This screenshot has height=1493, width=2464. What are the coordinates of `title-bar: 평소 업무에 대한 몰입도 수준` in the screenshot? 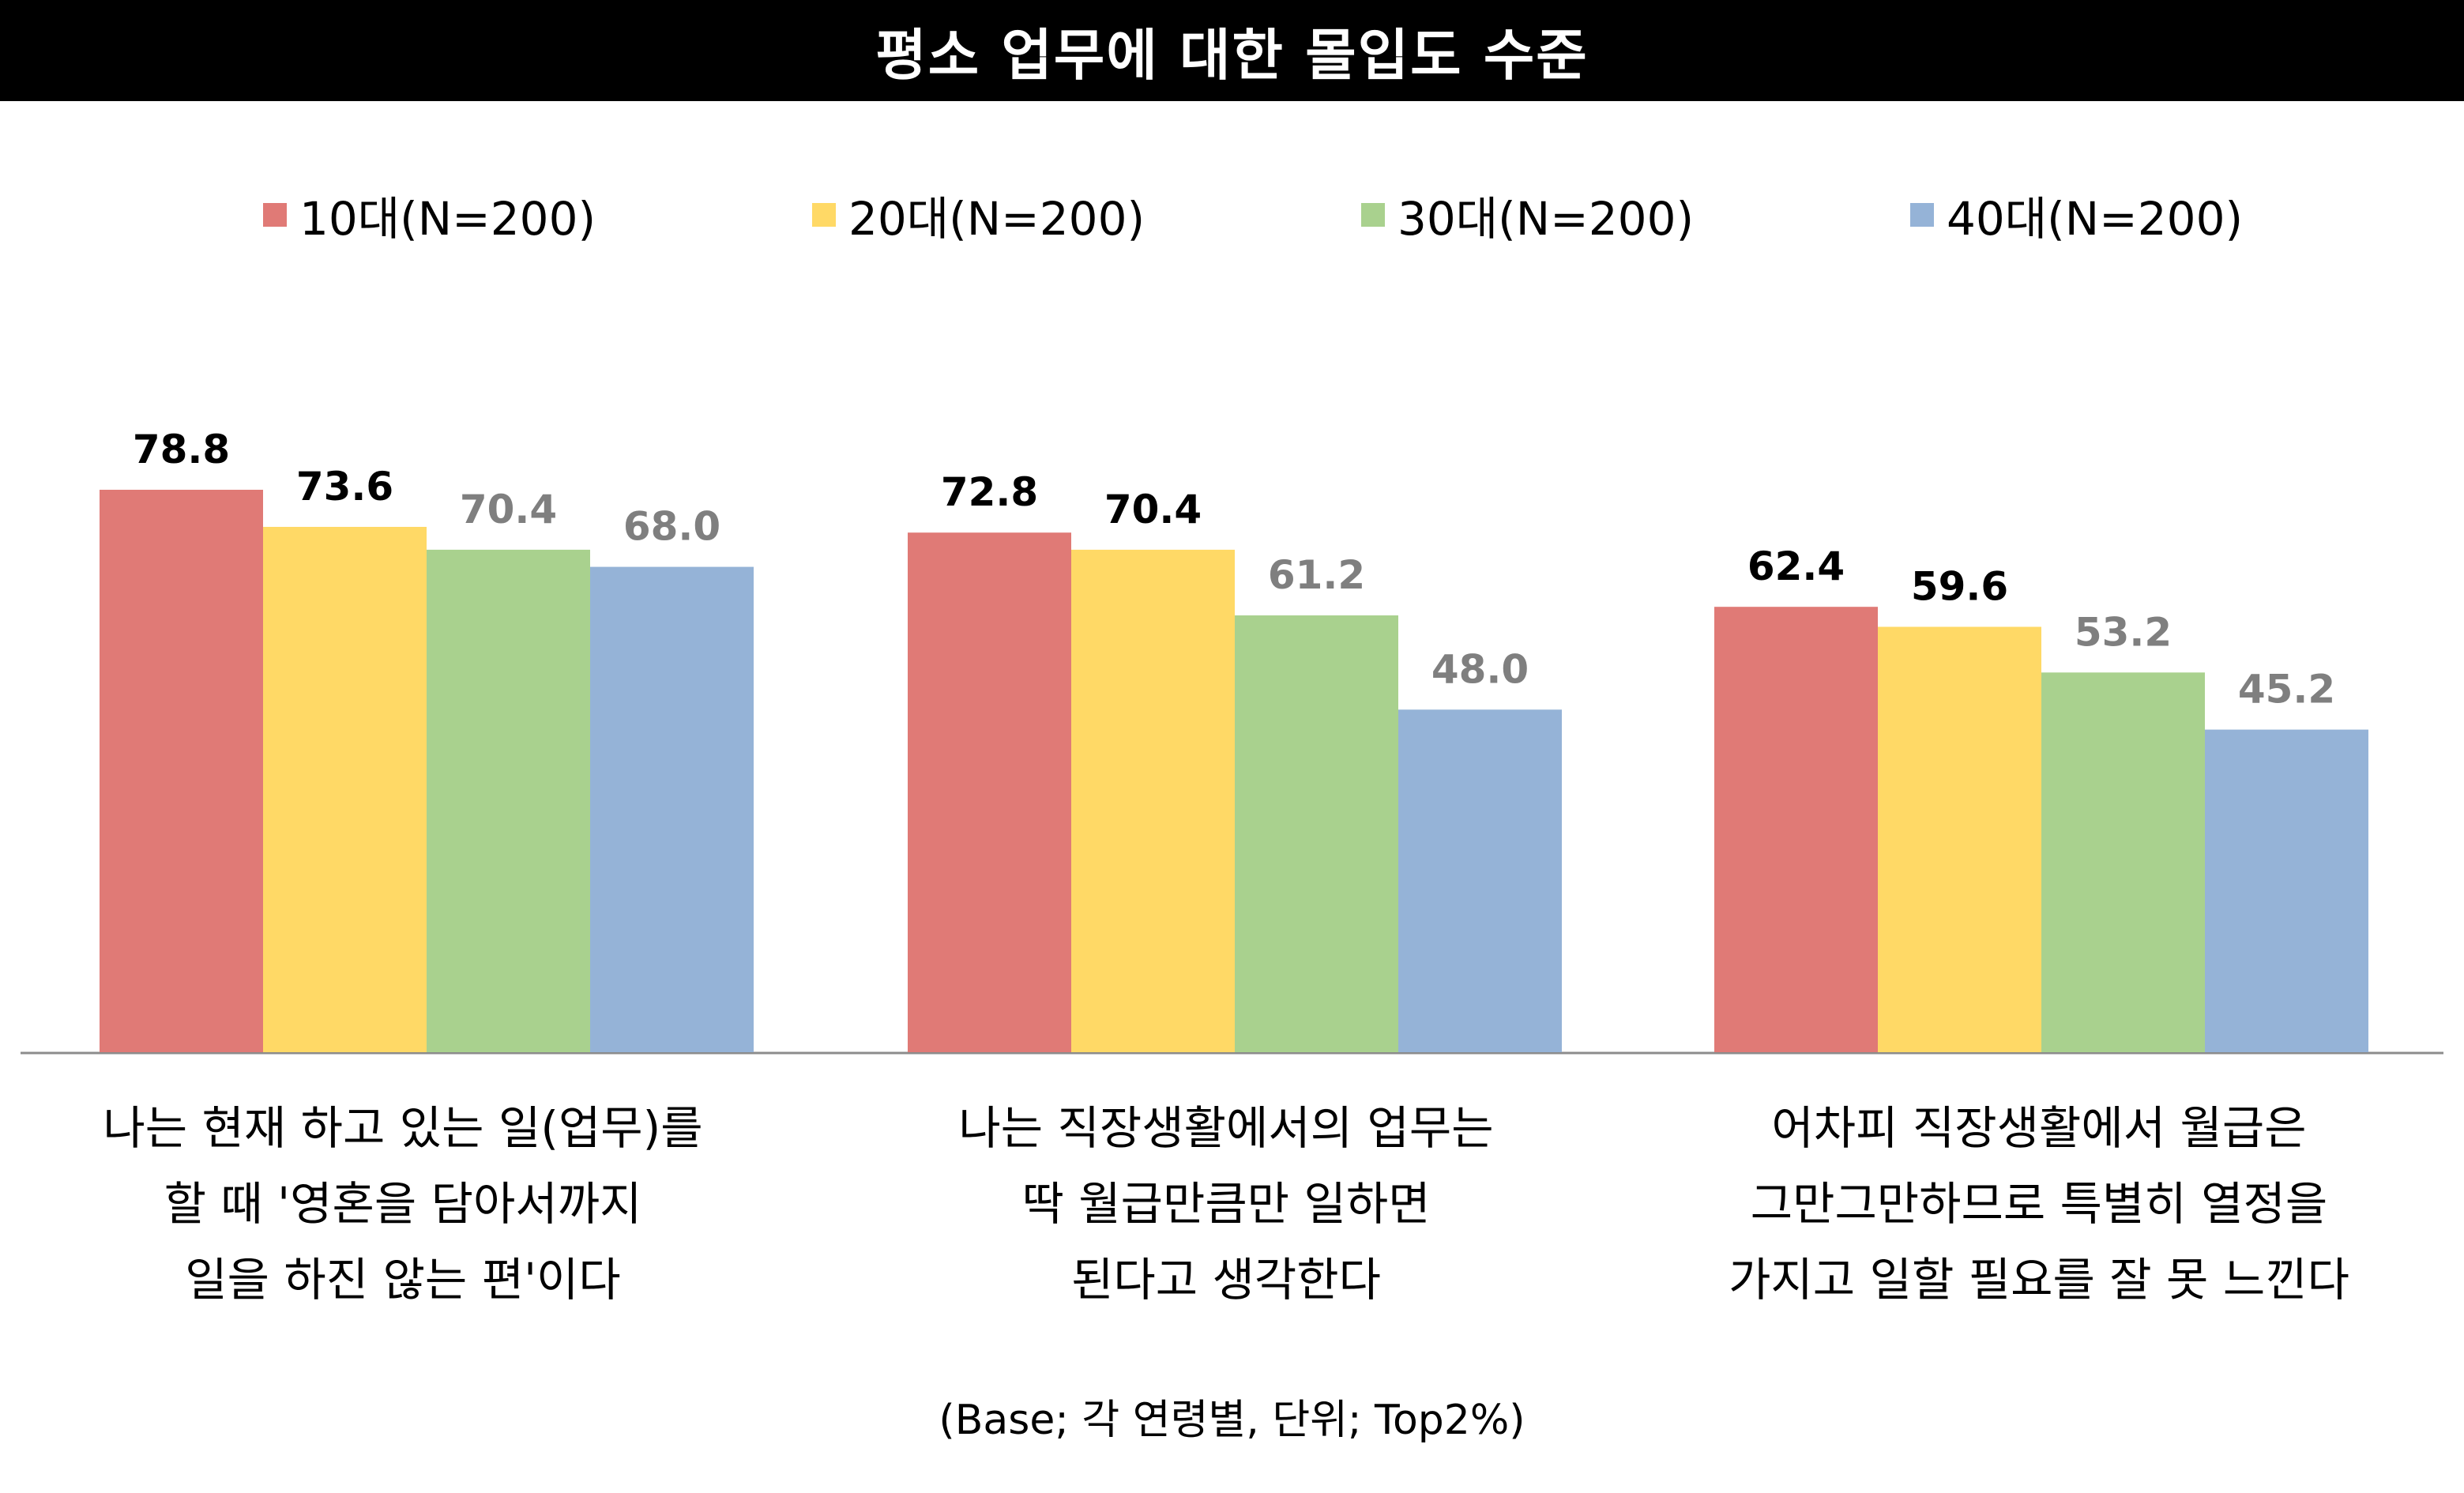 It's located at (1232, 50).